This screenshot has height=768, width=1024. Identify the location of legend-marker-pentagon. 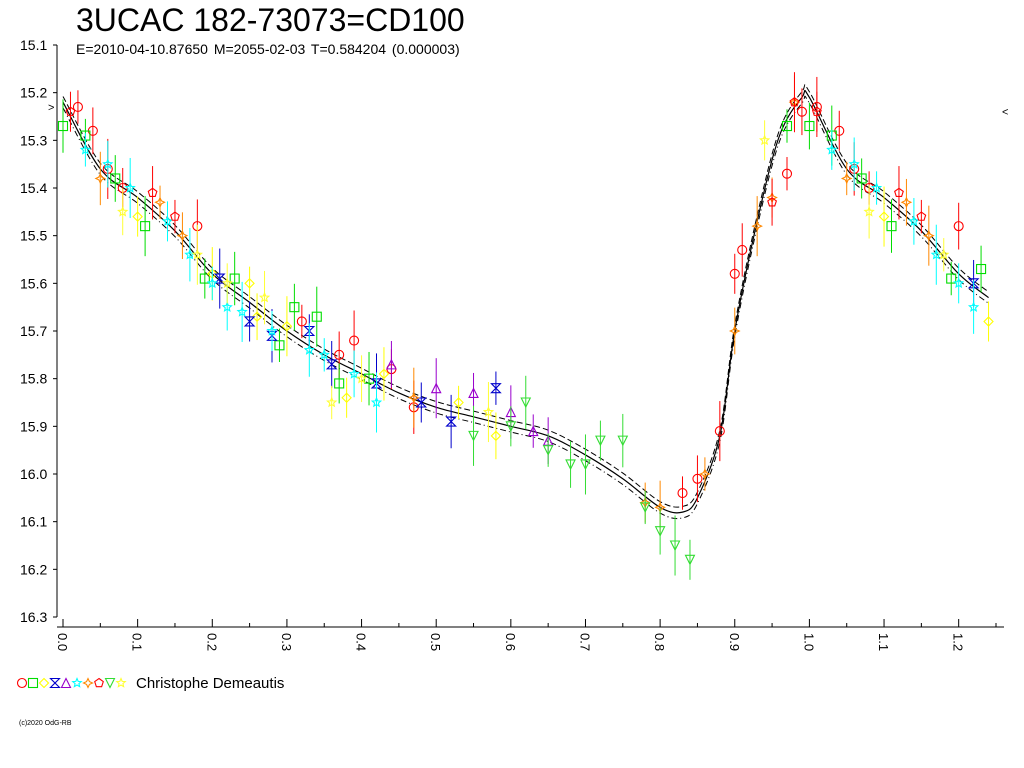
(99, 682).